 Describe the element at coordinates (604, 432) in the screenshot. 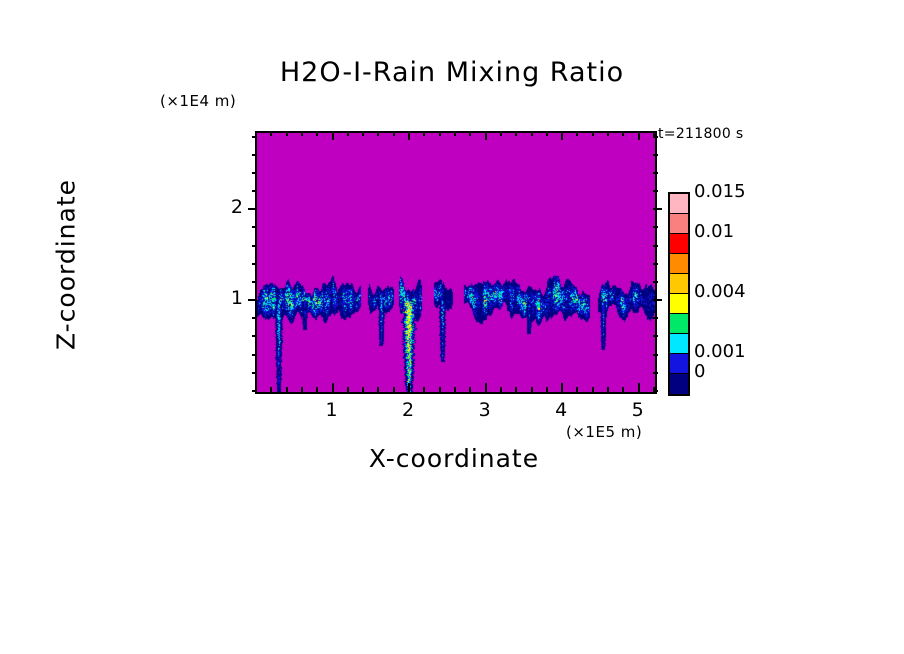

I see `xaxis-unit-label: (×1E5 m)` at that location.